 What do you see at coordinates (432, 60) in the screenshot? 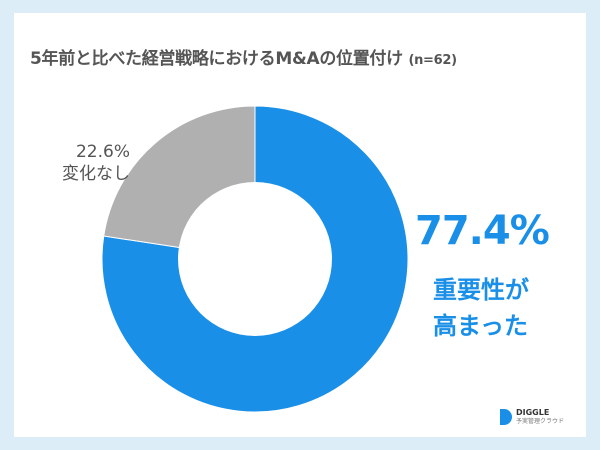
I see `sample-size: (n=62)` at bounding box center [432, 60].